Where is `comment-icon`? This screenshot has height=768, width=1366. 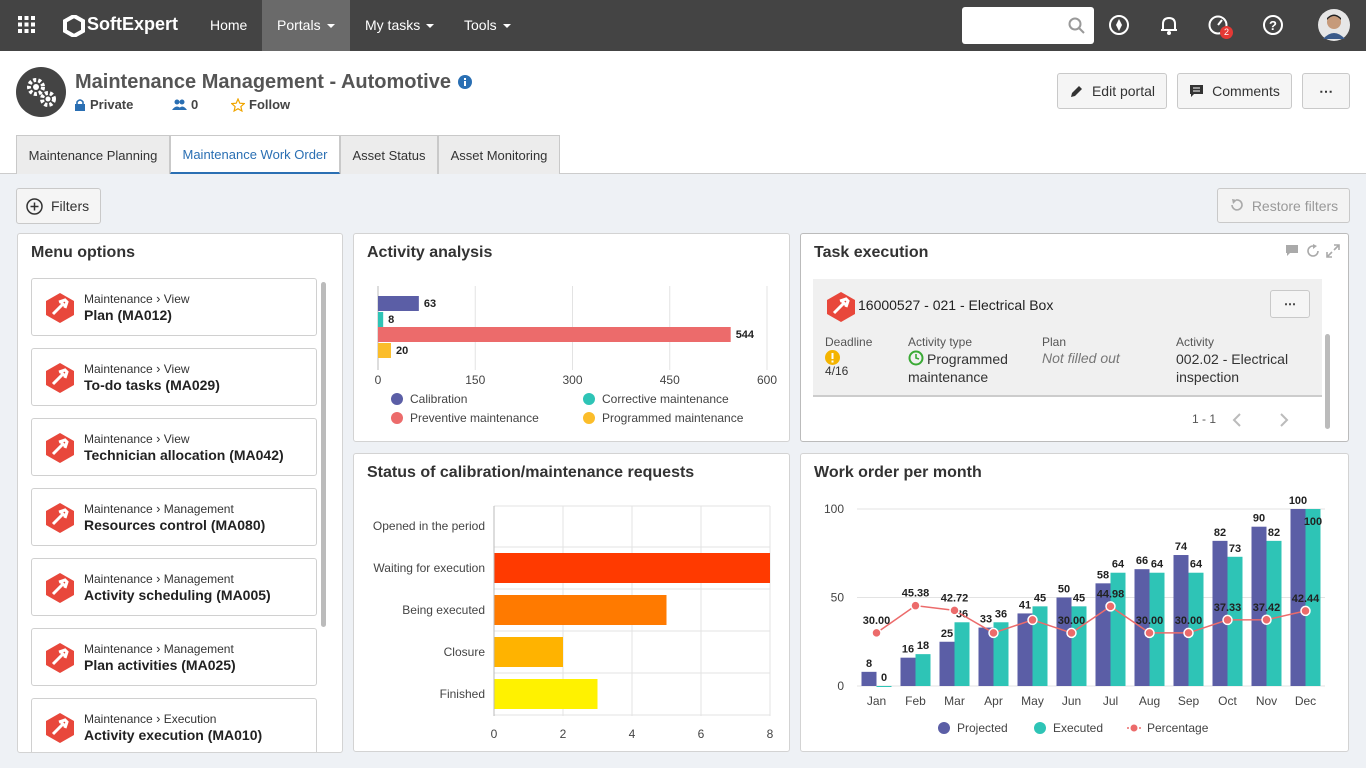 comment-icon is located at coordinates (1292, 250).